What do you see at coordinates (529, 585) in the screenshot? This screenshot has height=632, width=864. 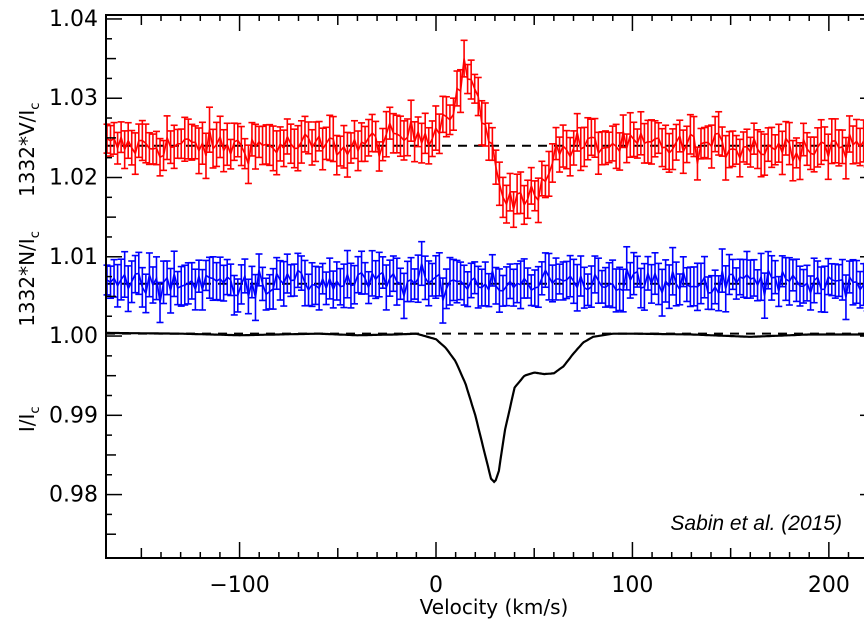 I see `x-tick-labels: −100 0 100 200` at bounding box center [529, 585].